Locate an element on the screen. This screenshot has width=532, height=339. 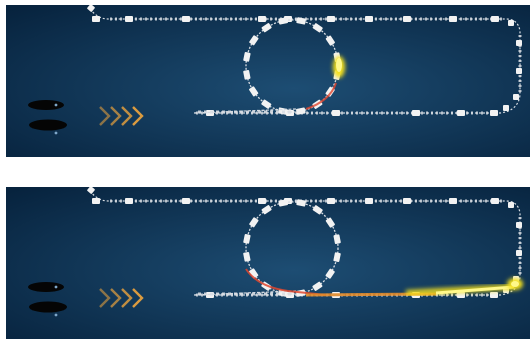
booster-ring-magnets is located at coordinates (292, 248).